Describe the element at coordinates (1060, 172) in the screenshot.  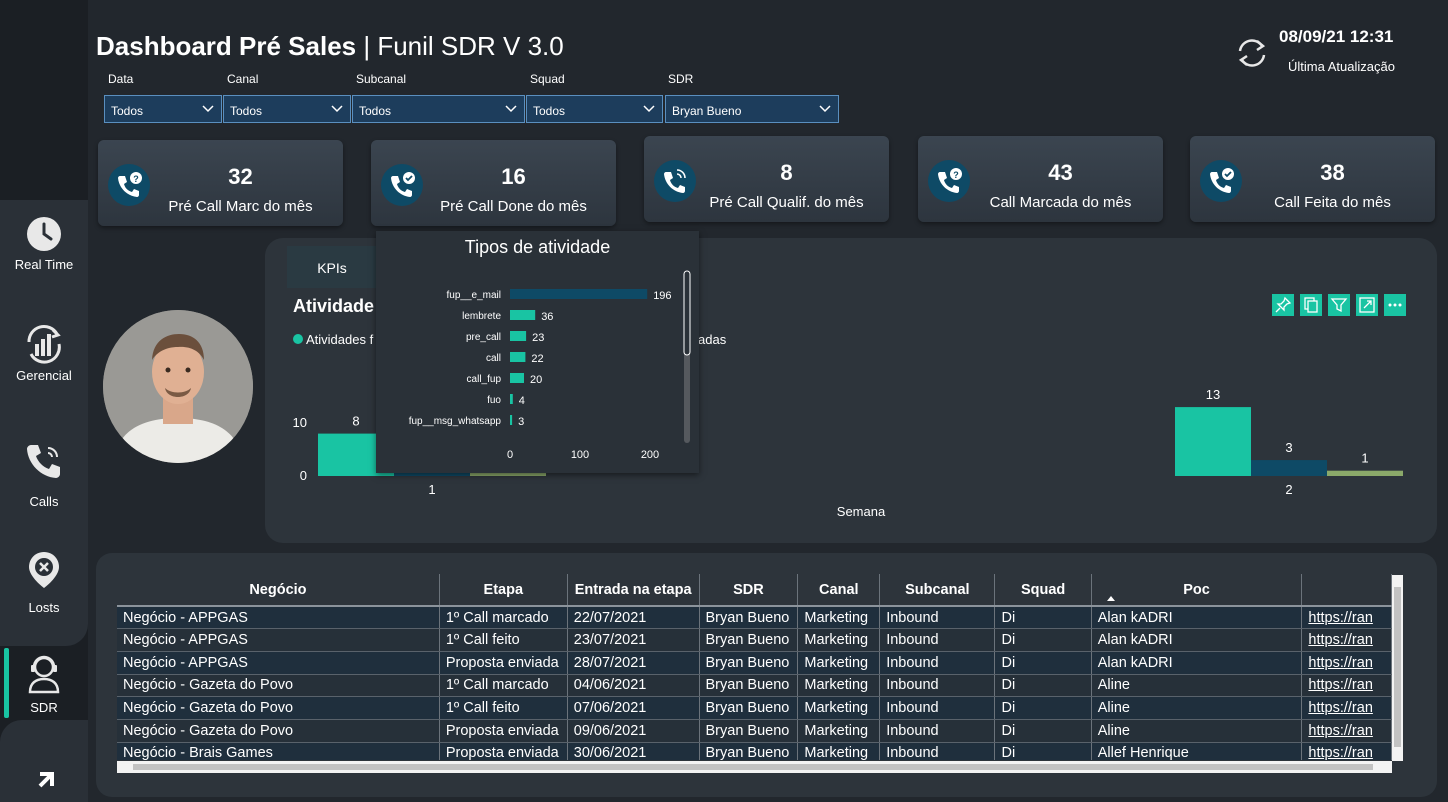
I see `kpi-value: 43` at that location.